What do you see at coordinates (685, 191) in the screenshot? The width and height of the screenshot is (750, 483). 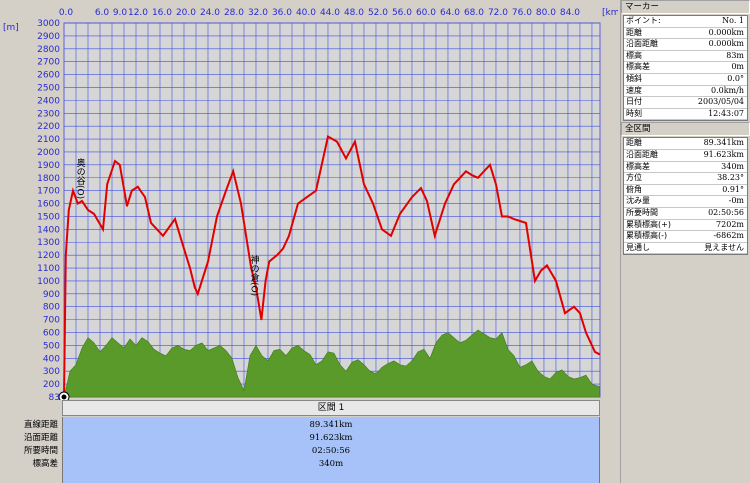 I see `all-section-row: 俯角 0.91°` at bounding box center [685, 191].